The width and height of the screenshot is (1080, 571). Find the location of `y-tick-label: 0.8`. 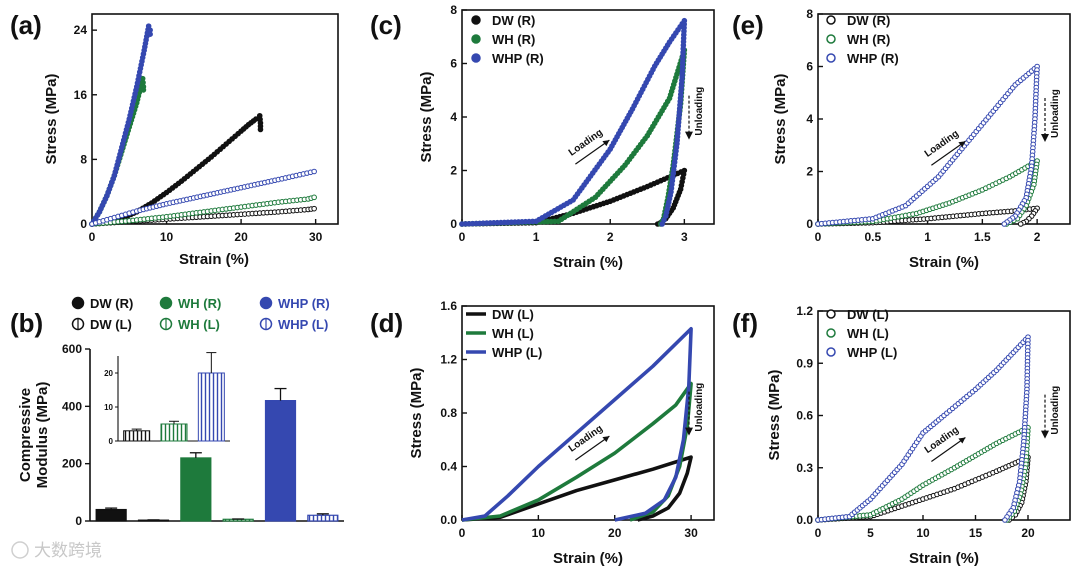

y-tick-label: 0.8 is located at coordinates (448, 413).